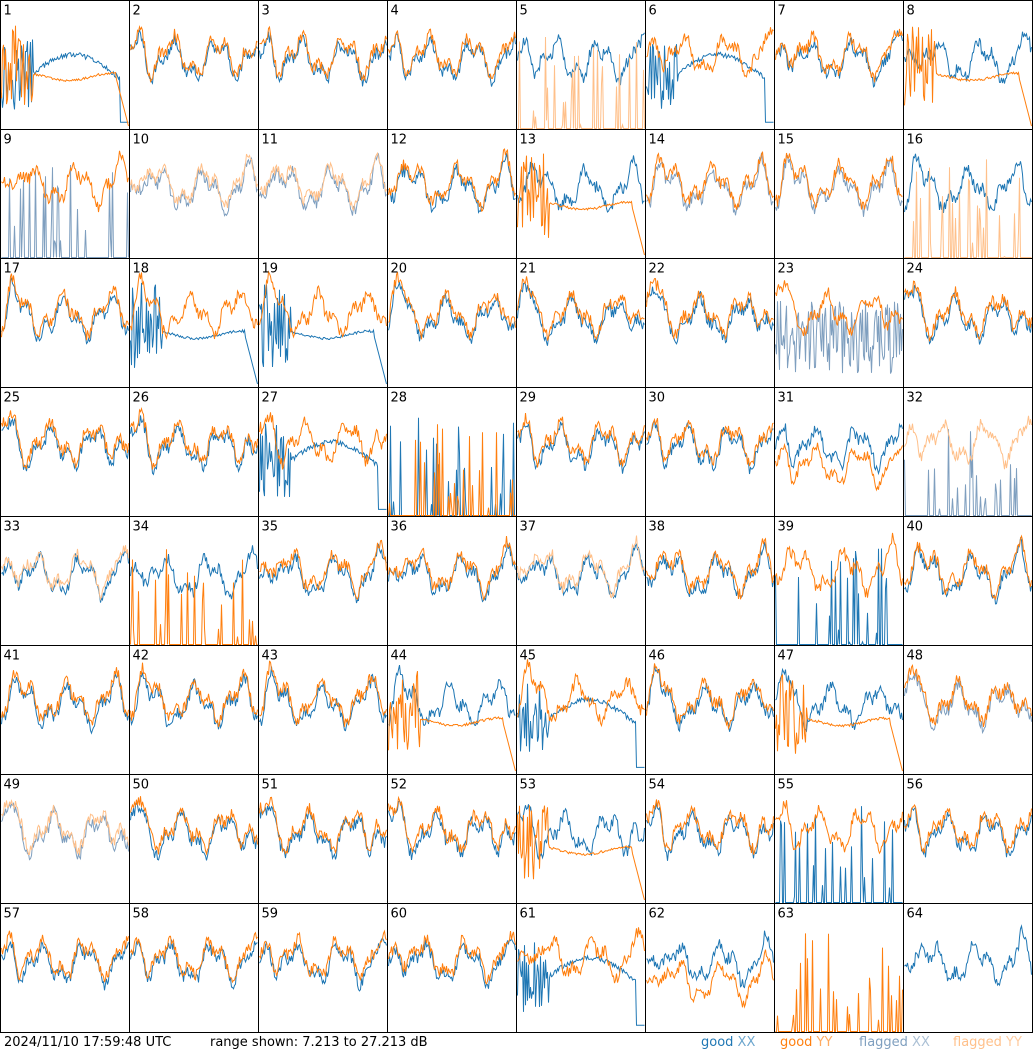 The image size is (1033, 1053). What do you see at coordinates (399, 527) in the screenshot?
I see `panel-label-36: 36` at bounding box center [399, 527].